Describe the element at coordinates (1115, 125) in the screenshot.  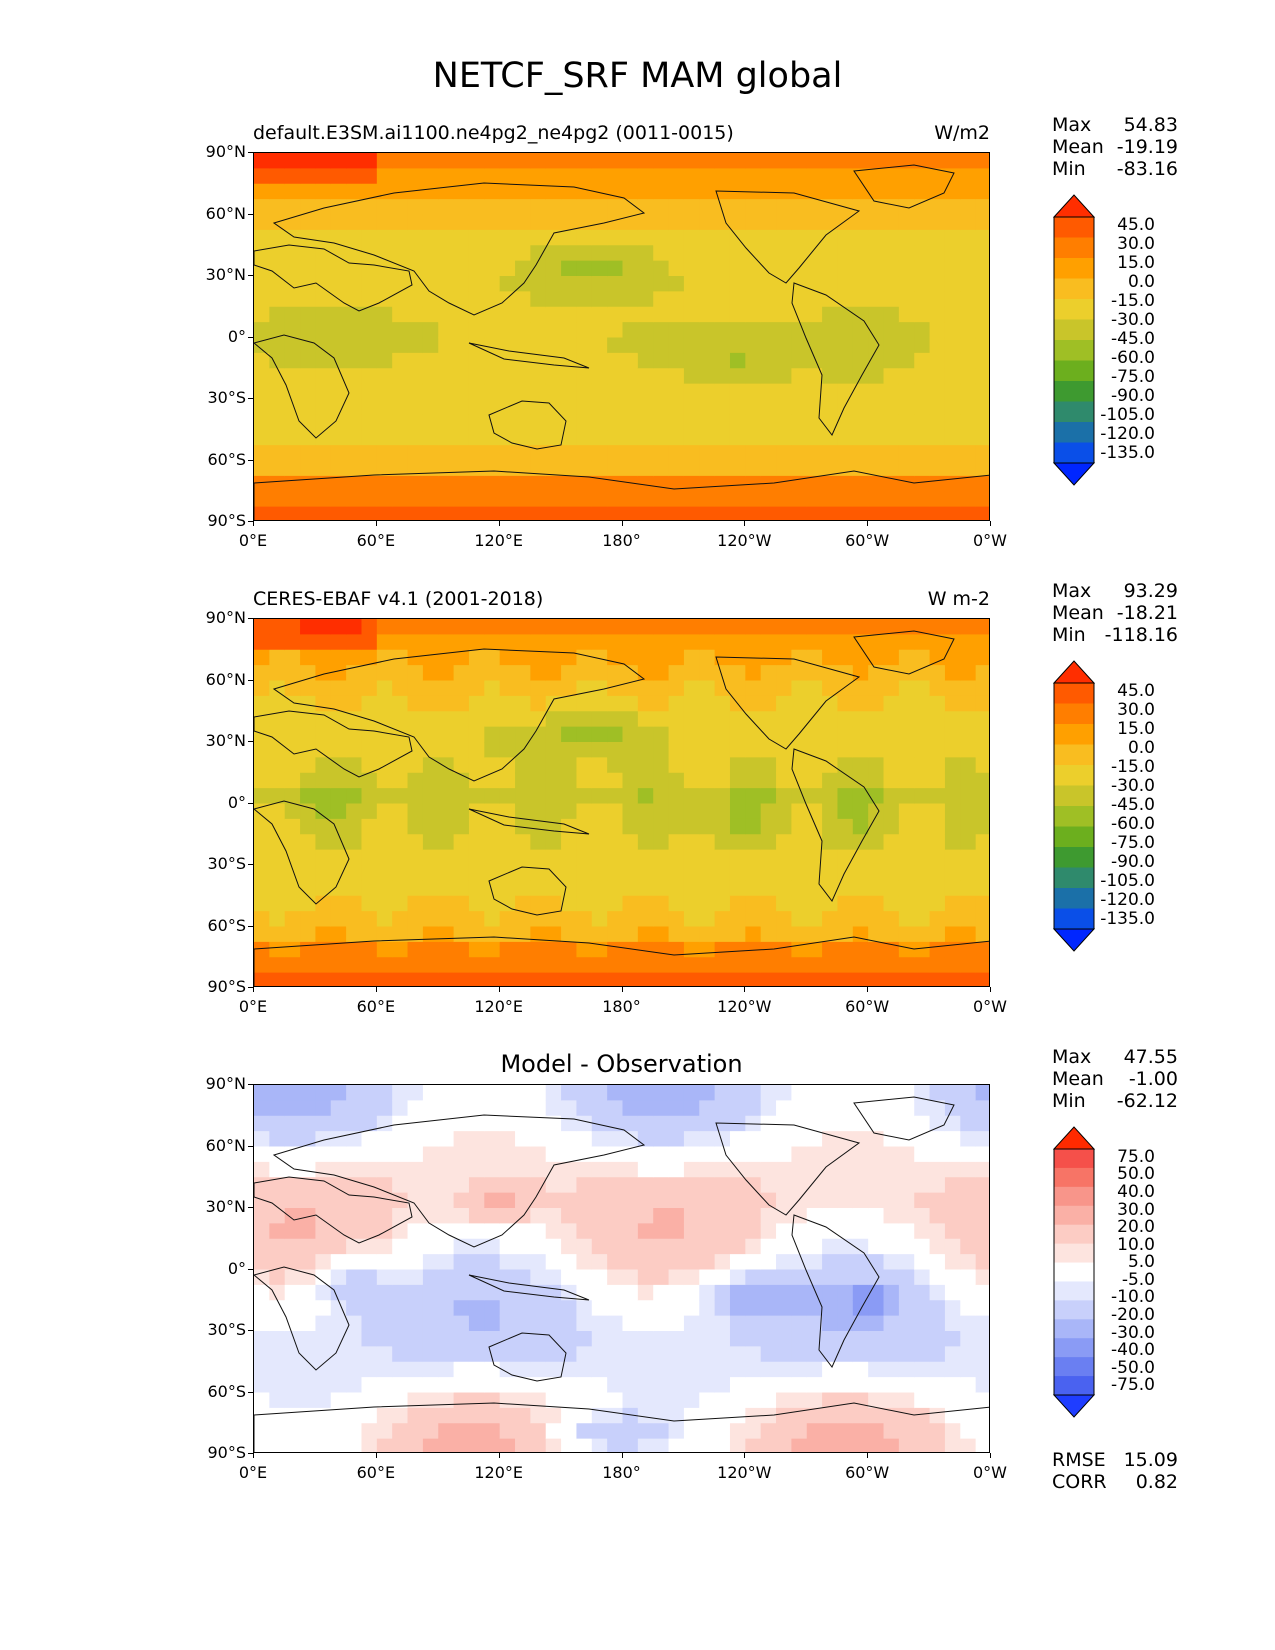
I see `stat-max: Max 54.83` at that location.